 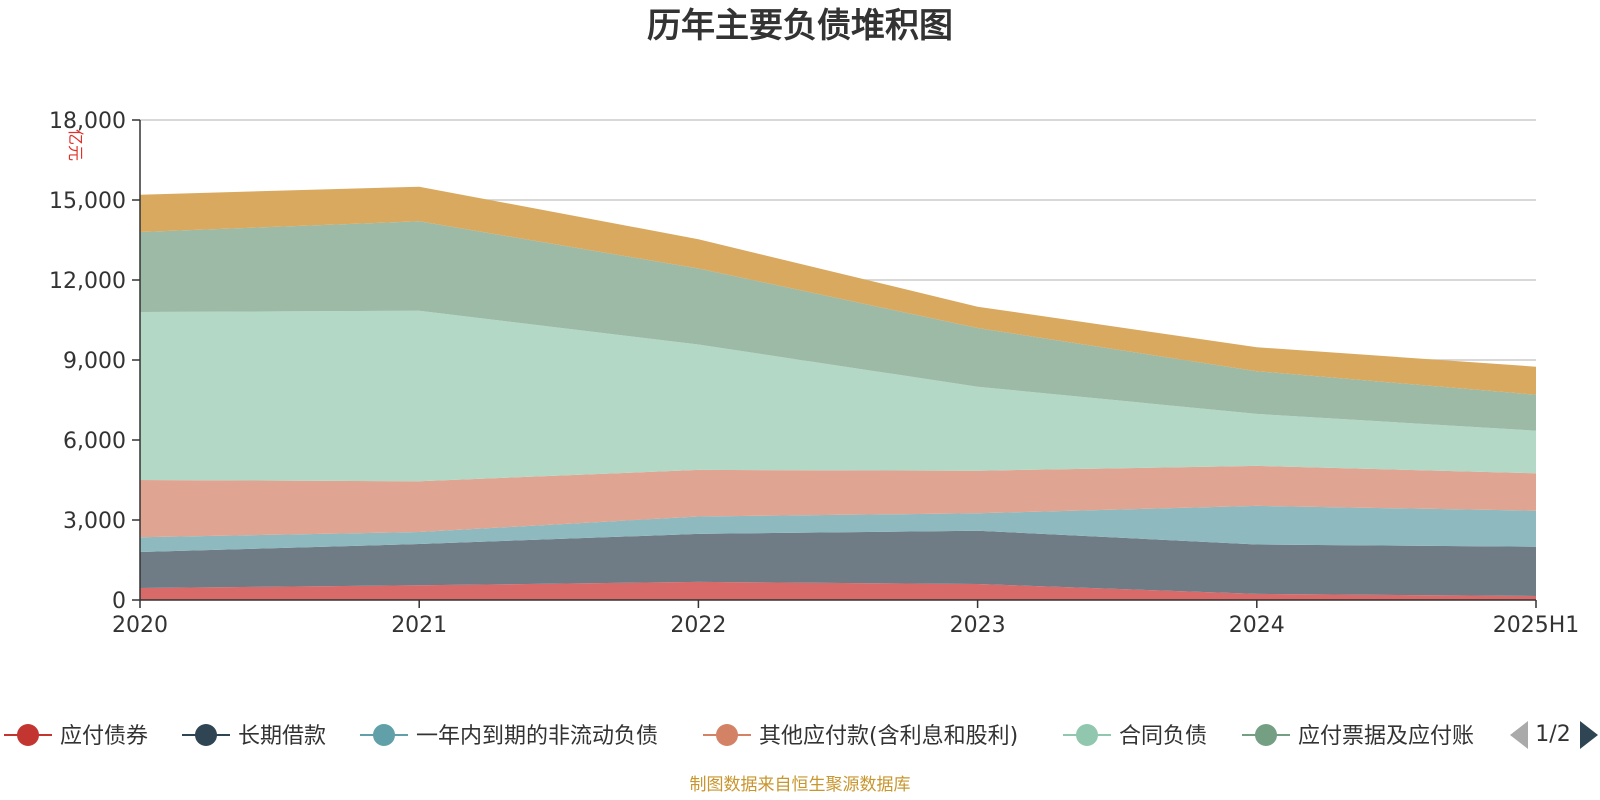 I want to click on legend-item: 合同负债, so click(x=1135, y=736).